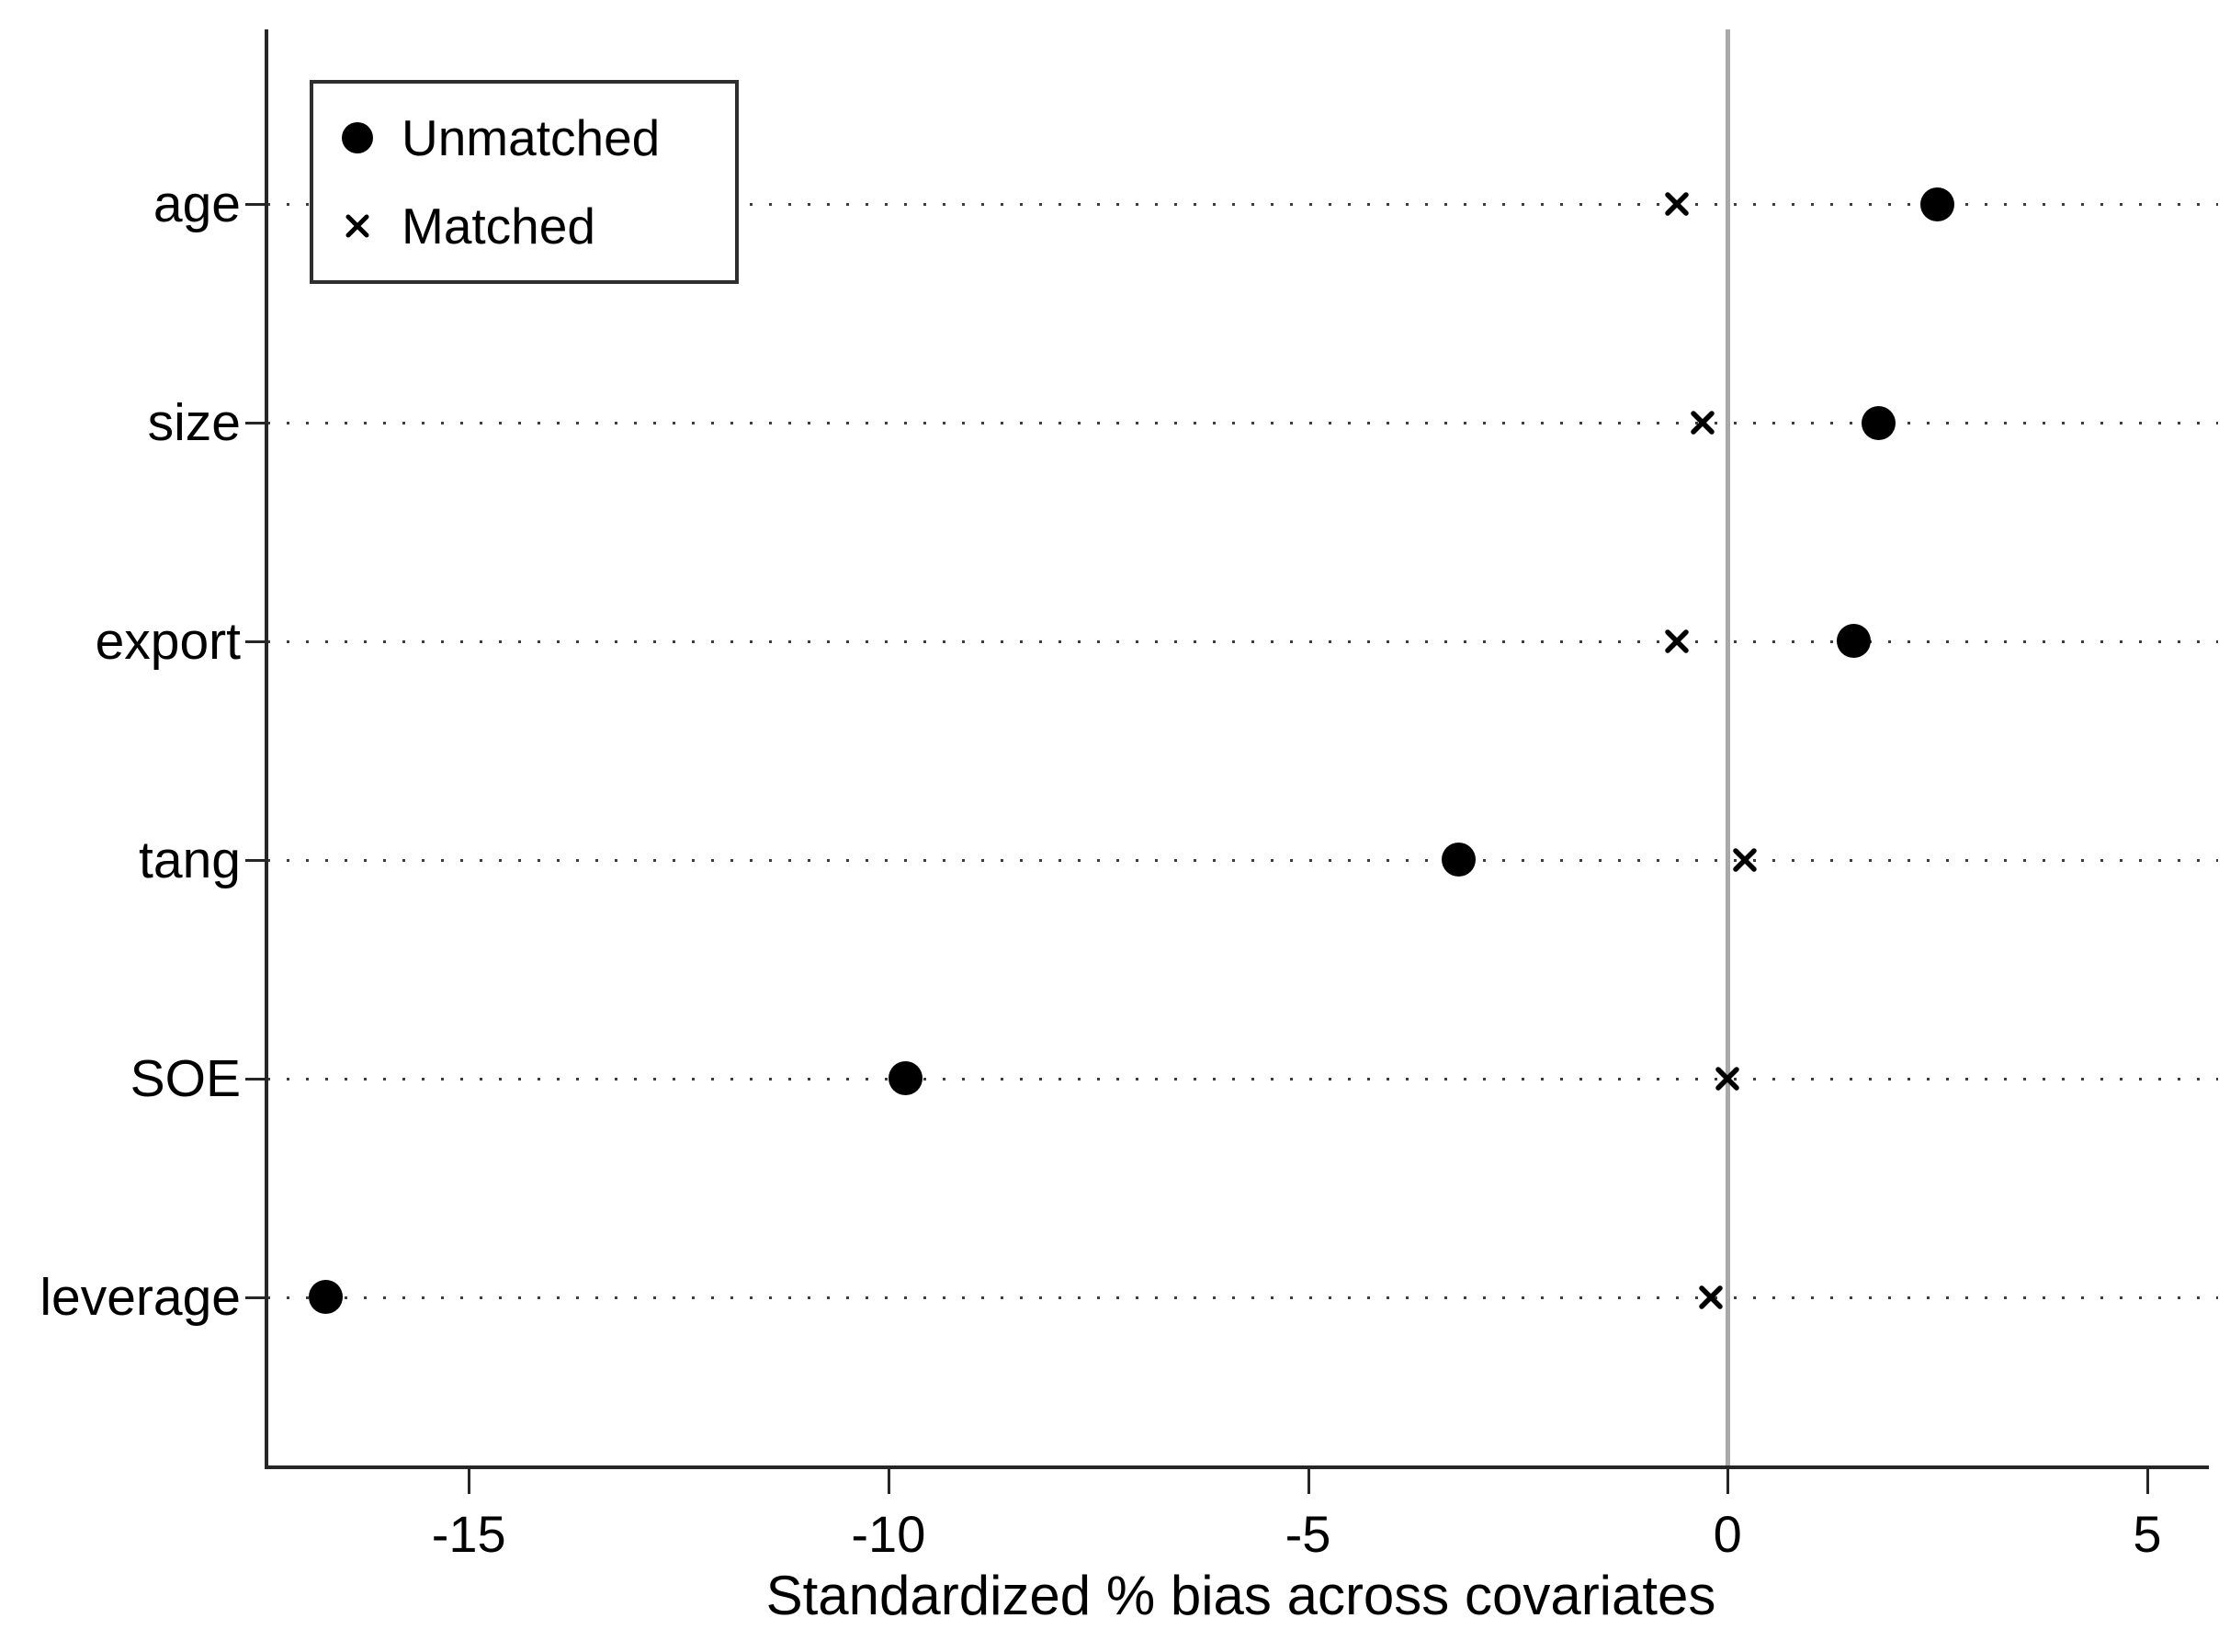  Describe the element at coordinates (905, 1078) in the screenshot. I see `unmatched-point-soe` at that location.